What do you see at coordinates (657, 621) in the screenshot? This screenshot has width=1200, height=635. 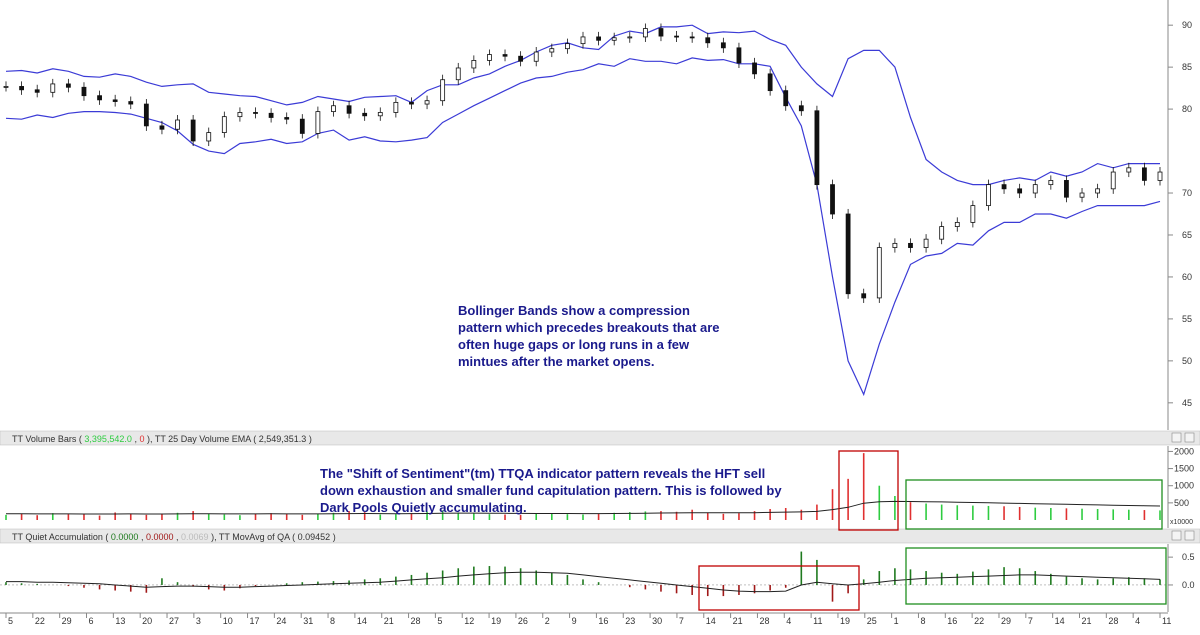 I see `x-tick-label: 30` at bounding box center [657, 621].